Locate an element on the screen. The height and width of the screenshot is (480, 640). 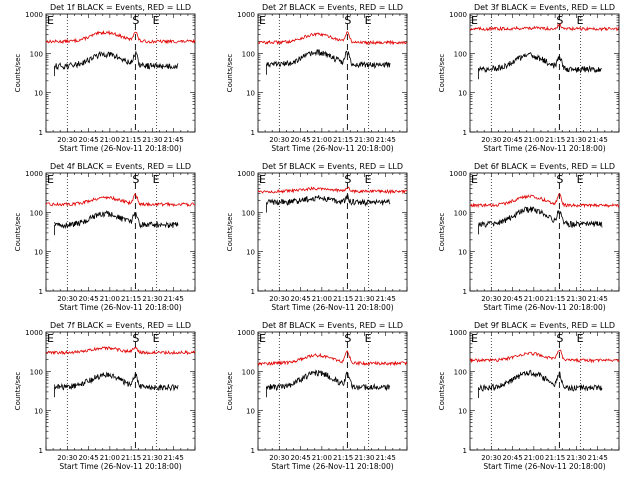
panel-title: Det 5f BLACK = Events, RED = LLD is located at coordinates (332, 166).